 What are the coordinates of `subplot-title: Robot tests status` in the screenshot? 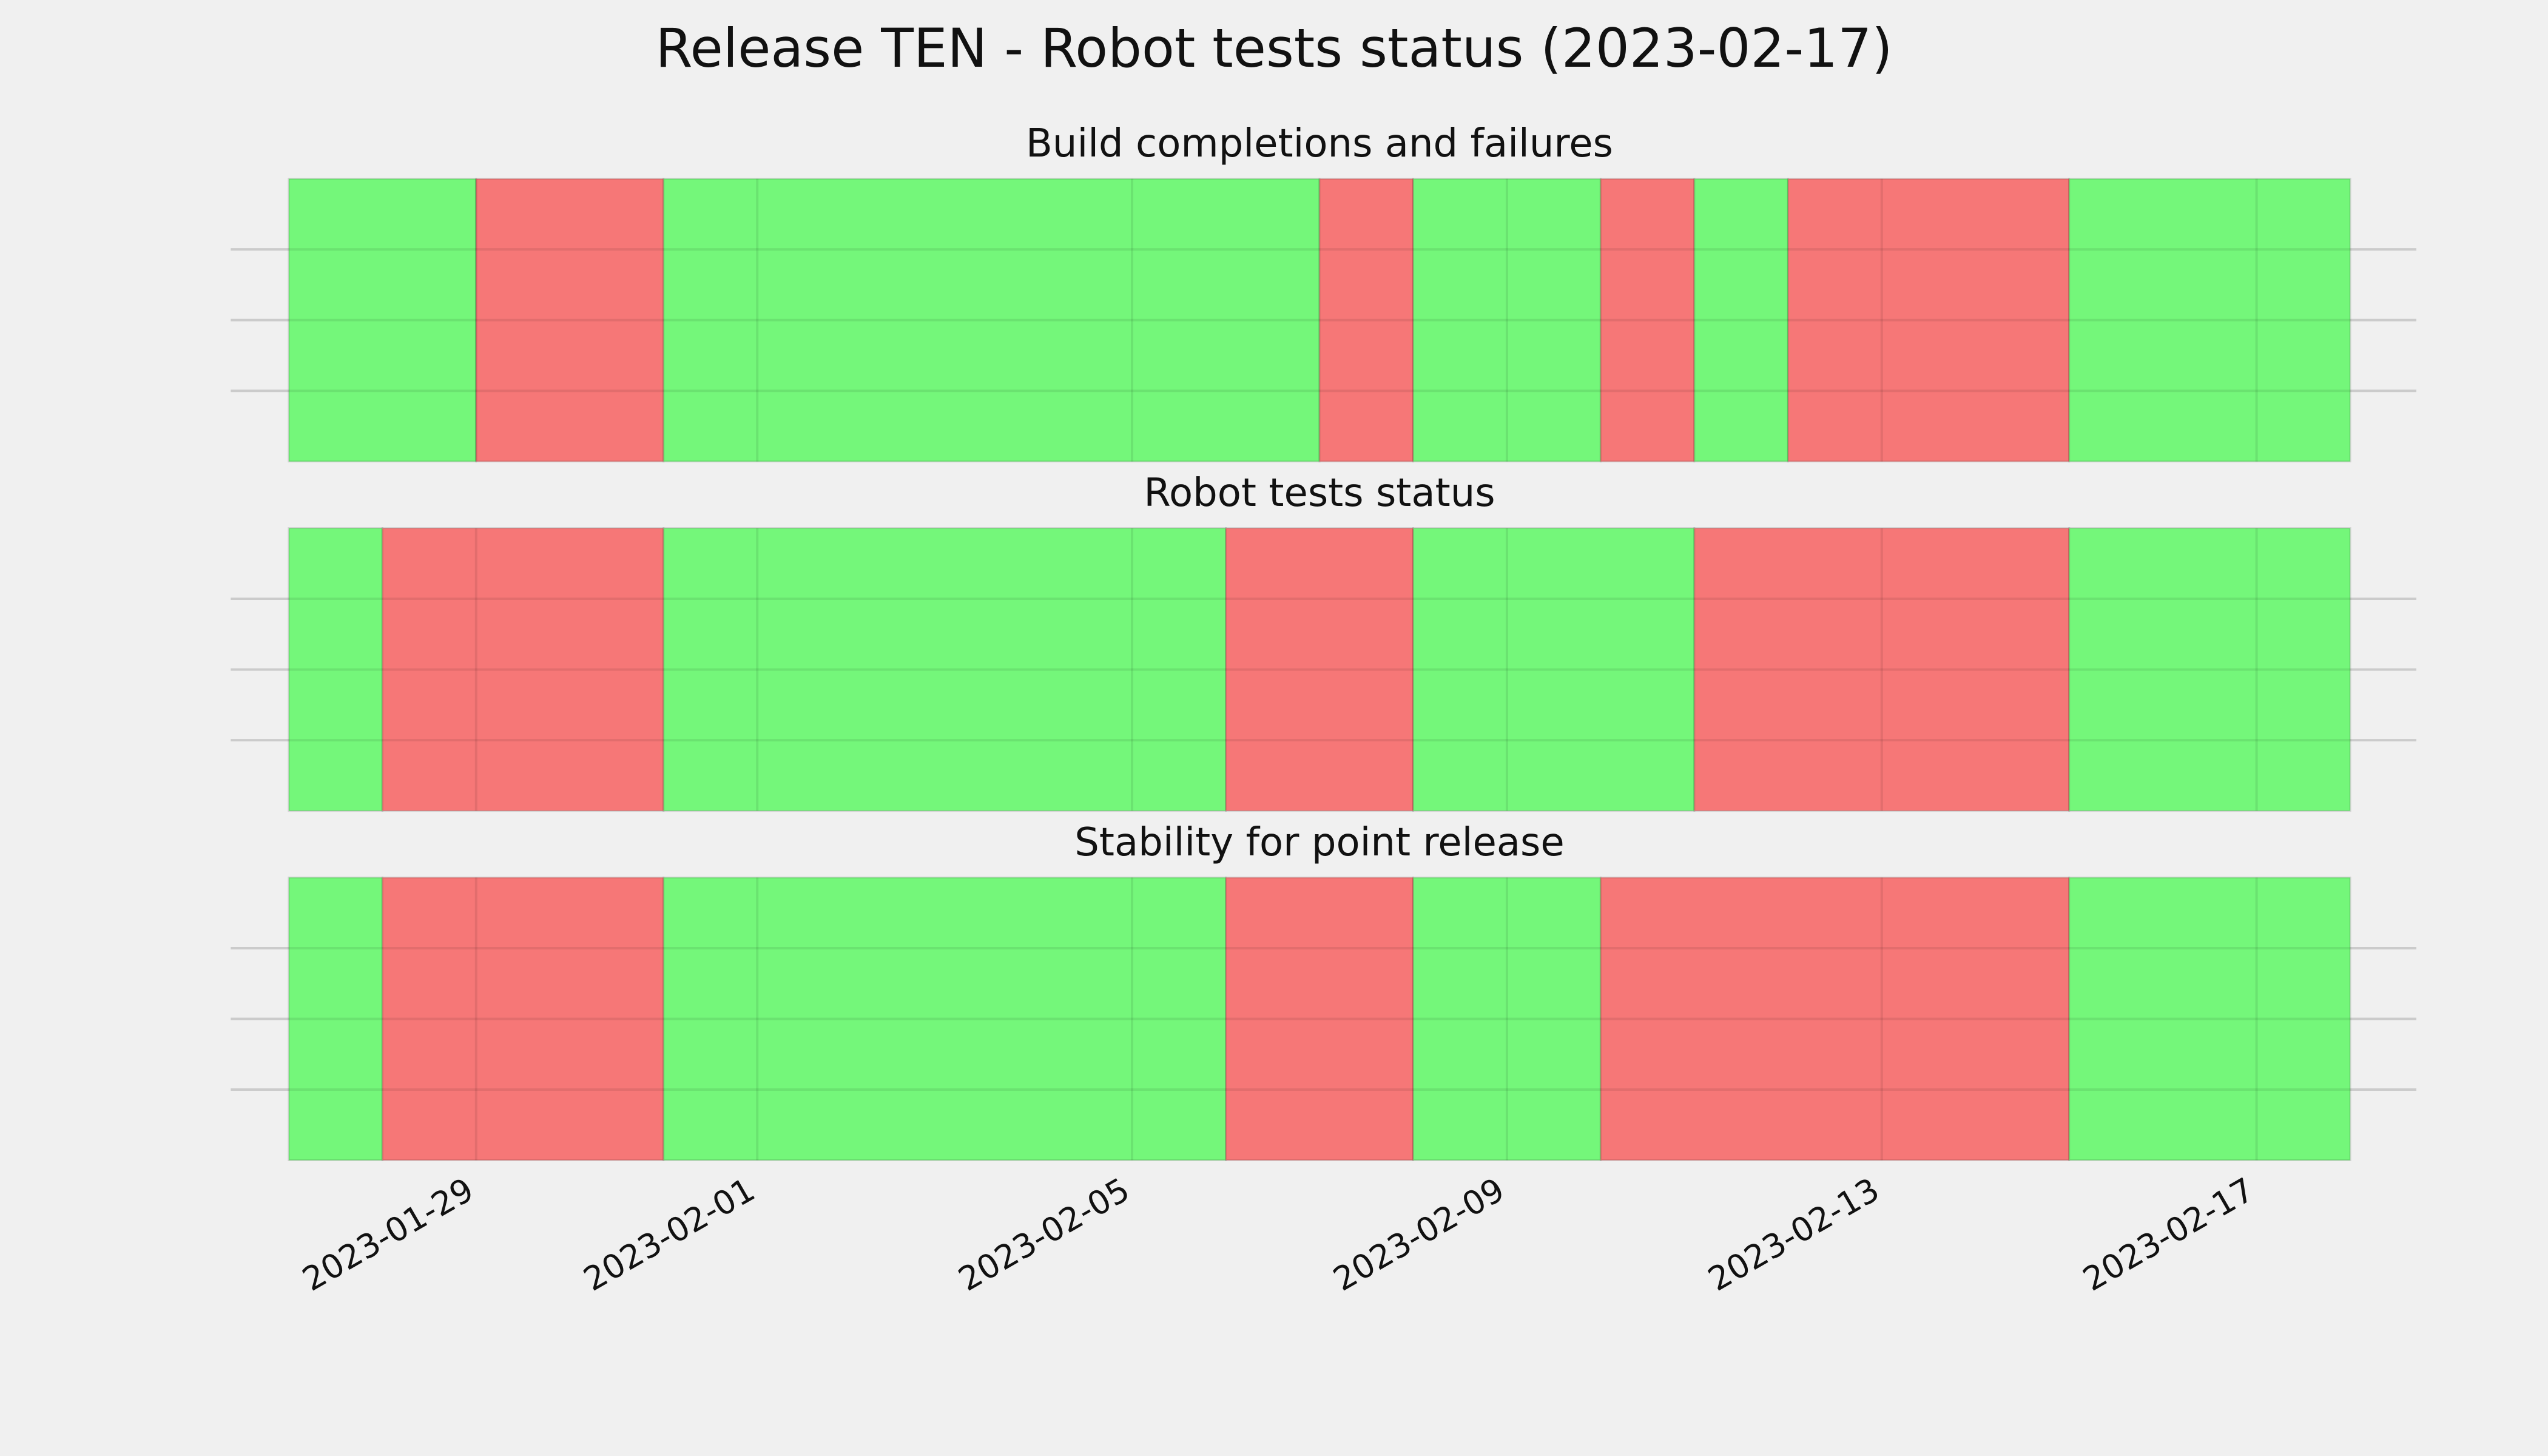 It's located at (1319, 493).